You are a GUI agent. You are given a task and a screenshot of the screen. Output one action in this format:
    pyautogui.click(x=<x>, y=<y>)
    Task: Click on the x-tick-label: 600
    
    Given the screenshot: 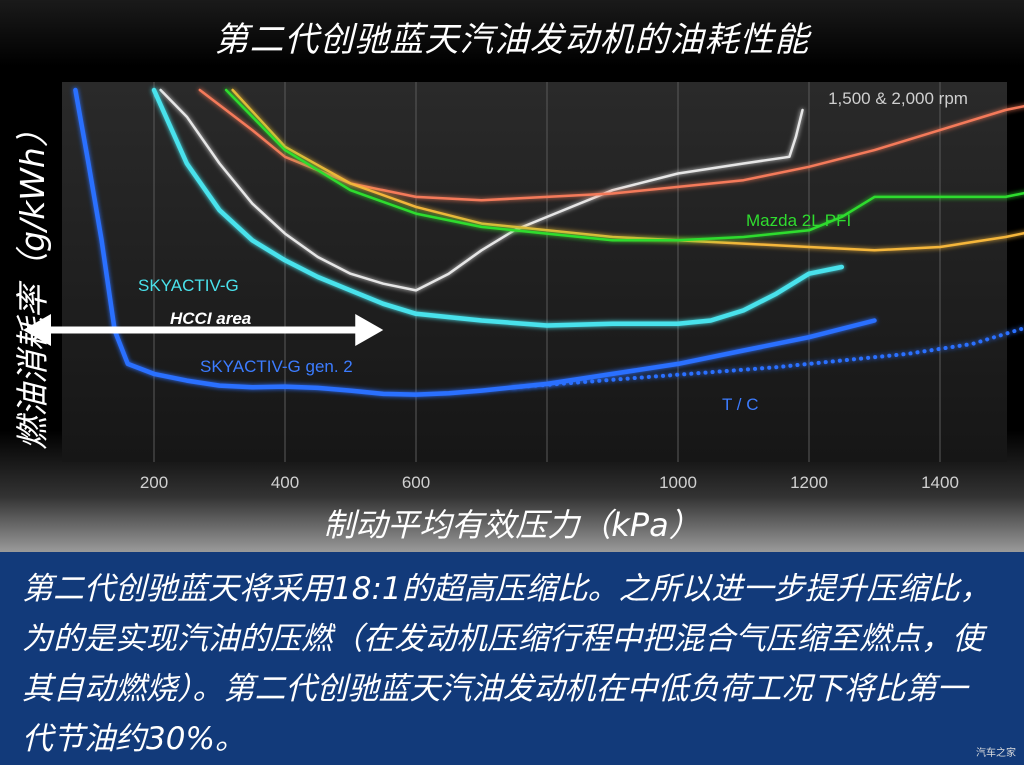 What is the action you would take?
    pyautogui.click(x=416, y=482)
    